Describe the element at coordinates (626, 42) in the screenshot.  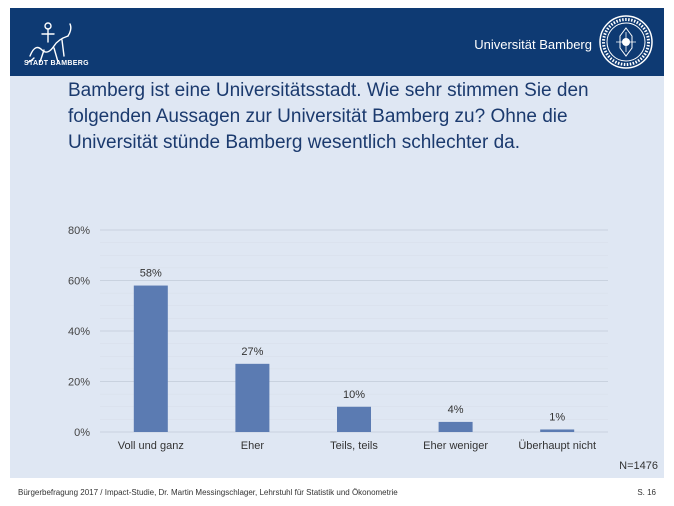
I see `university-seal-icon` at that location.